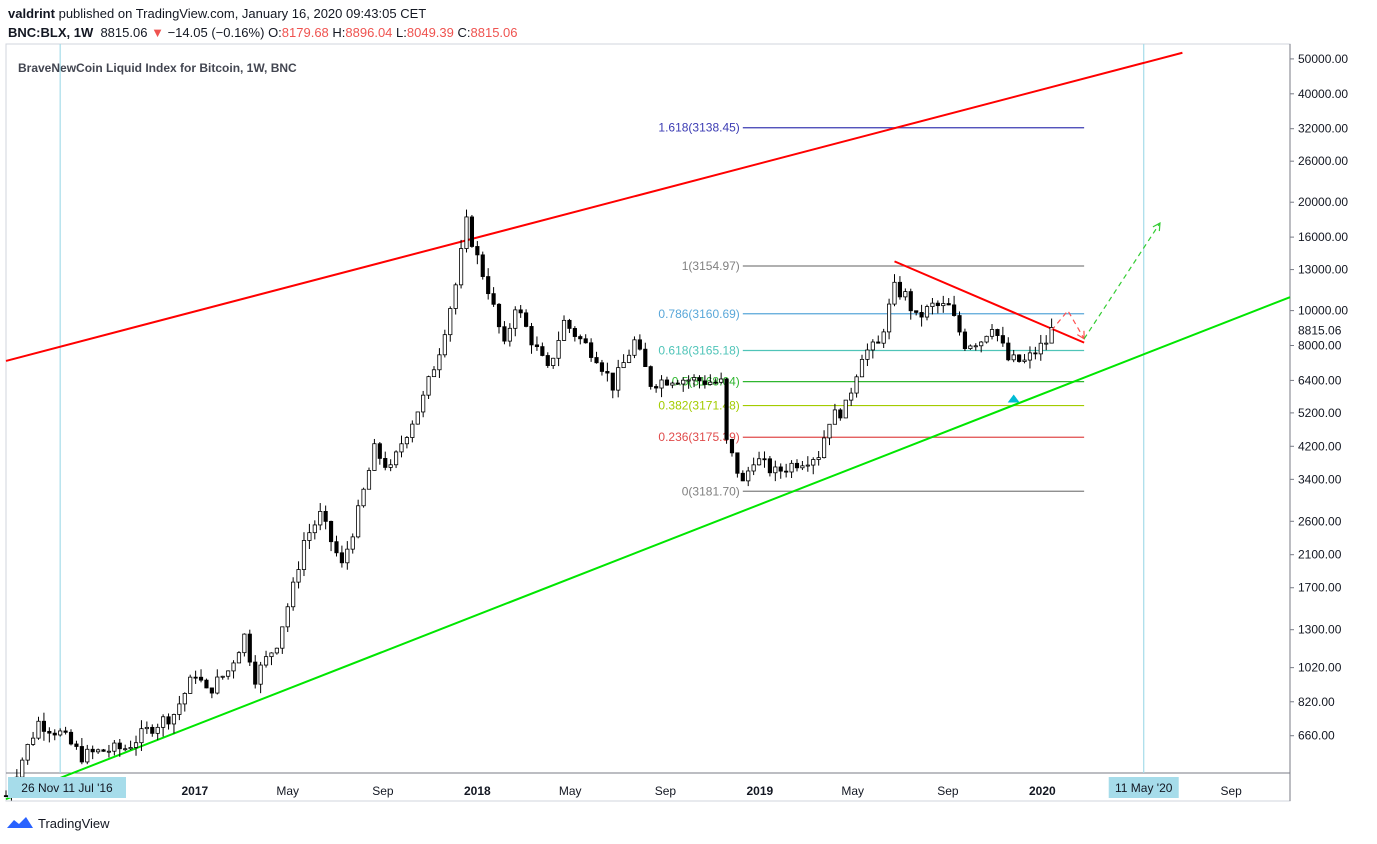 The height and width of the screenshot is (844, 1377). What do you see at coordinates (401, 32) in the screenshot?
I see `low-label: L:` at bounding box center [401, 32].